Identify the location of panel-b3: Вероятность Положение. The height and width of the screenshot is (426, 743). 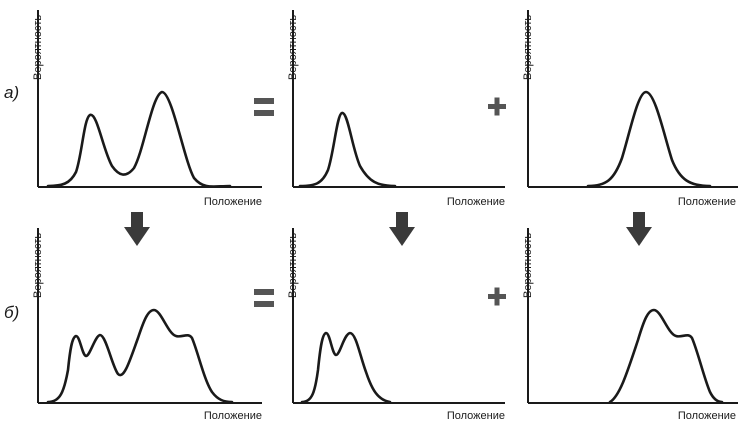
(630, 325).